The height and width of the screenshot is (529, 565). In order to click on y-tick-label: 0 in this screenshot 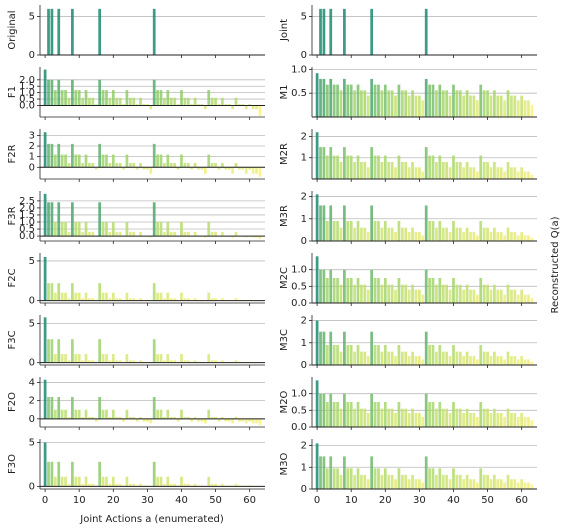, I will do `click(32, 486)`.